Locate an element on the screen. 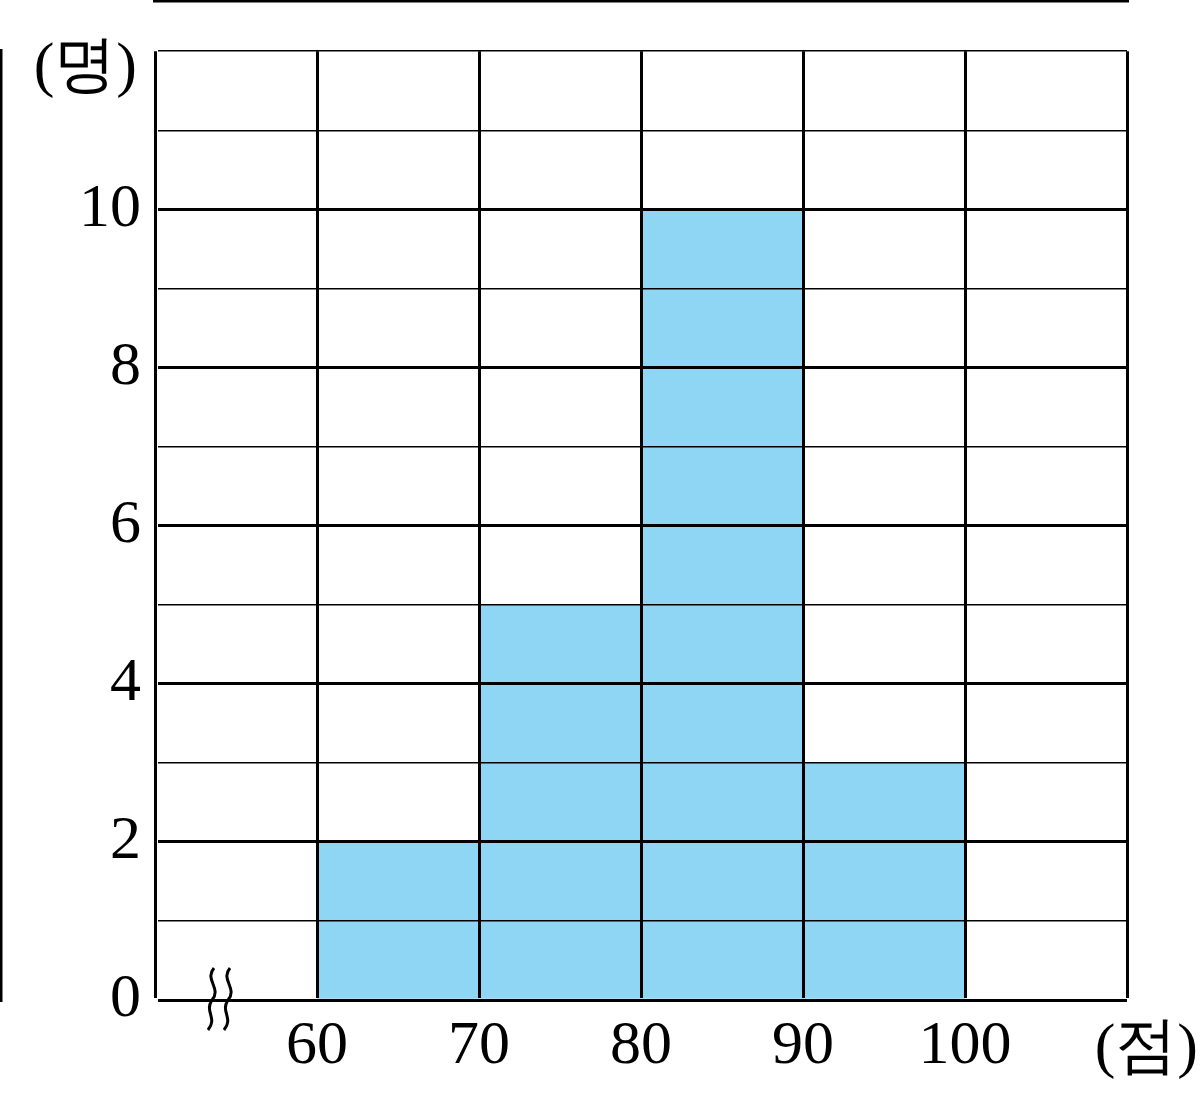 Image resolution: width=1203 pixels, height=1104 pixels. y-tick-label: 2 is located at coordinates (125, 837).